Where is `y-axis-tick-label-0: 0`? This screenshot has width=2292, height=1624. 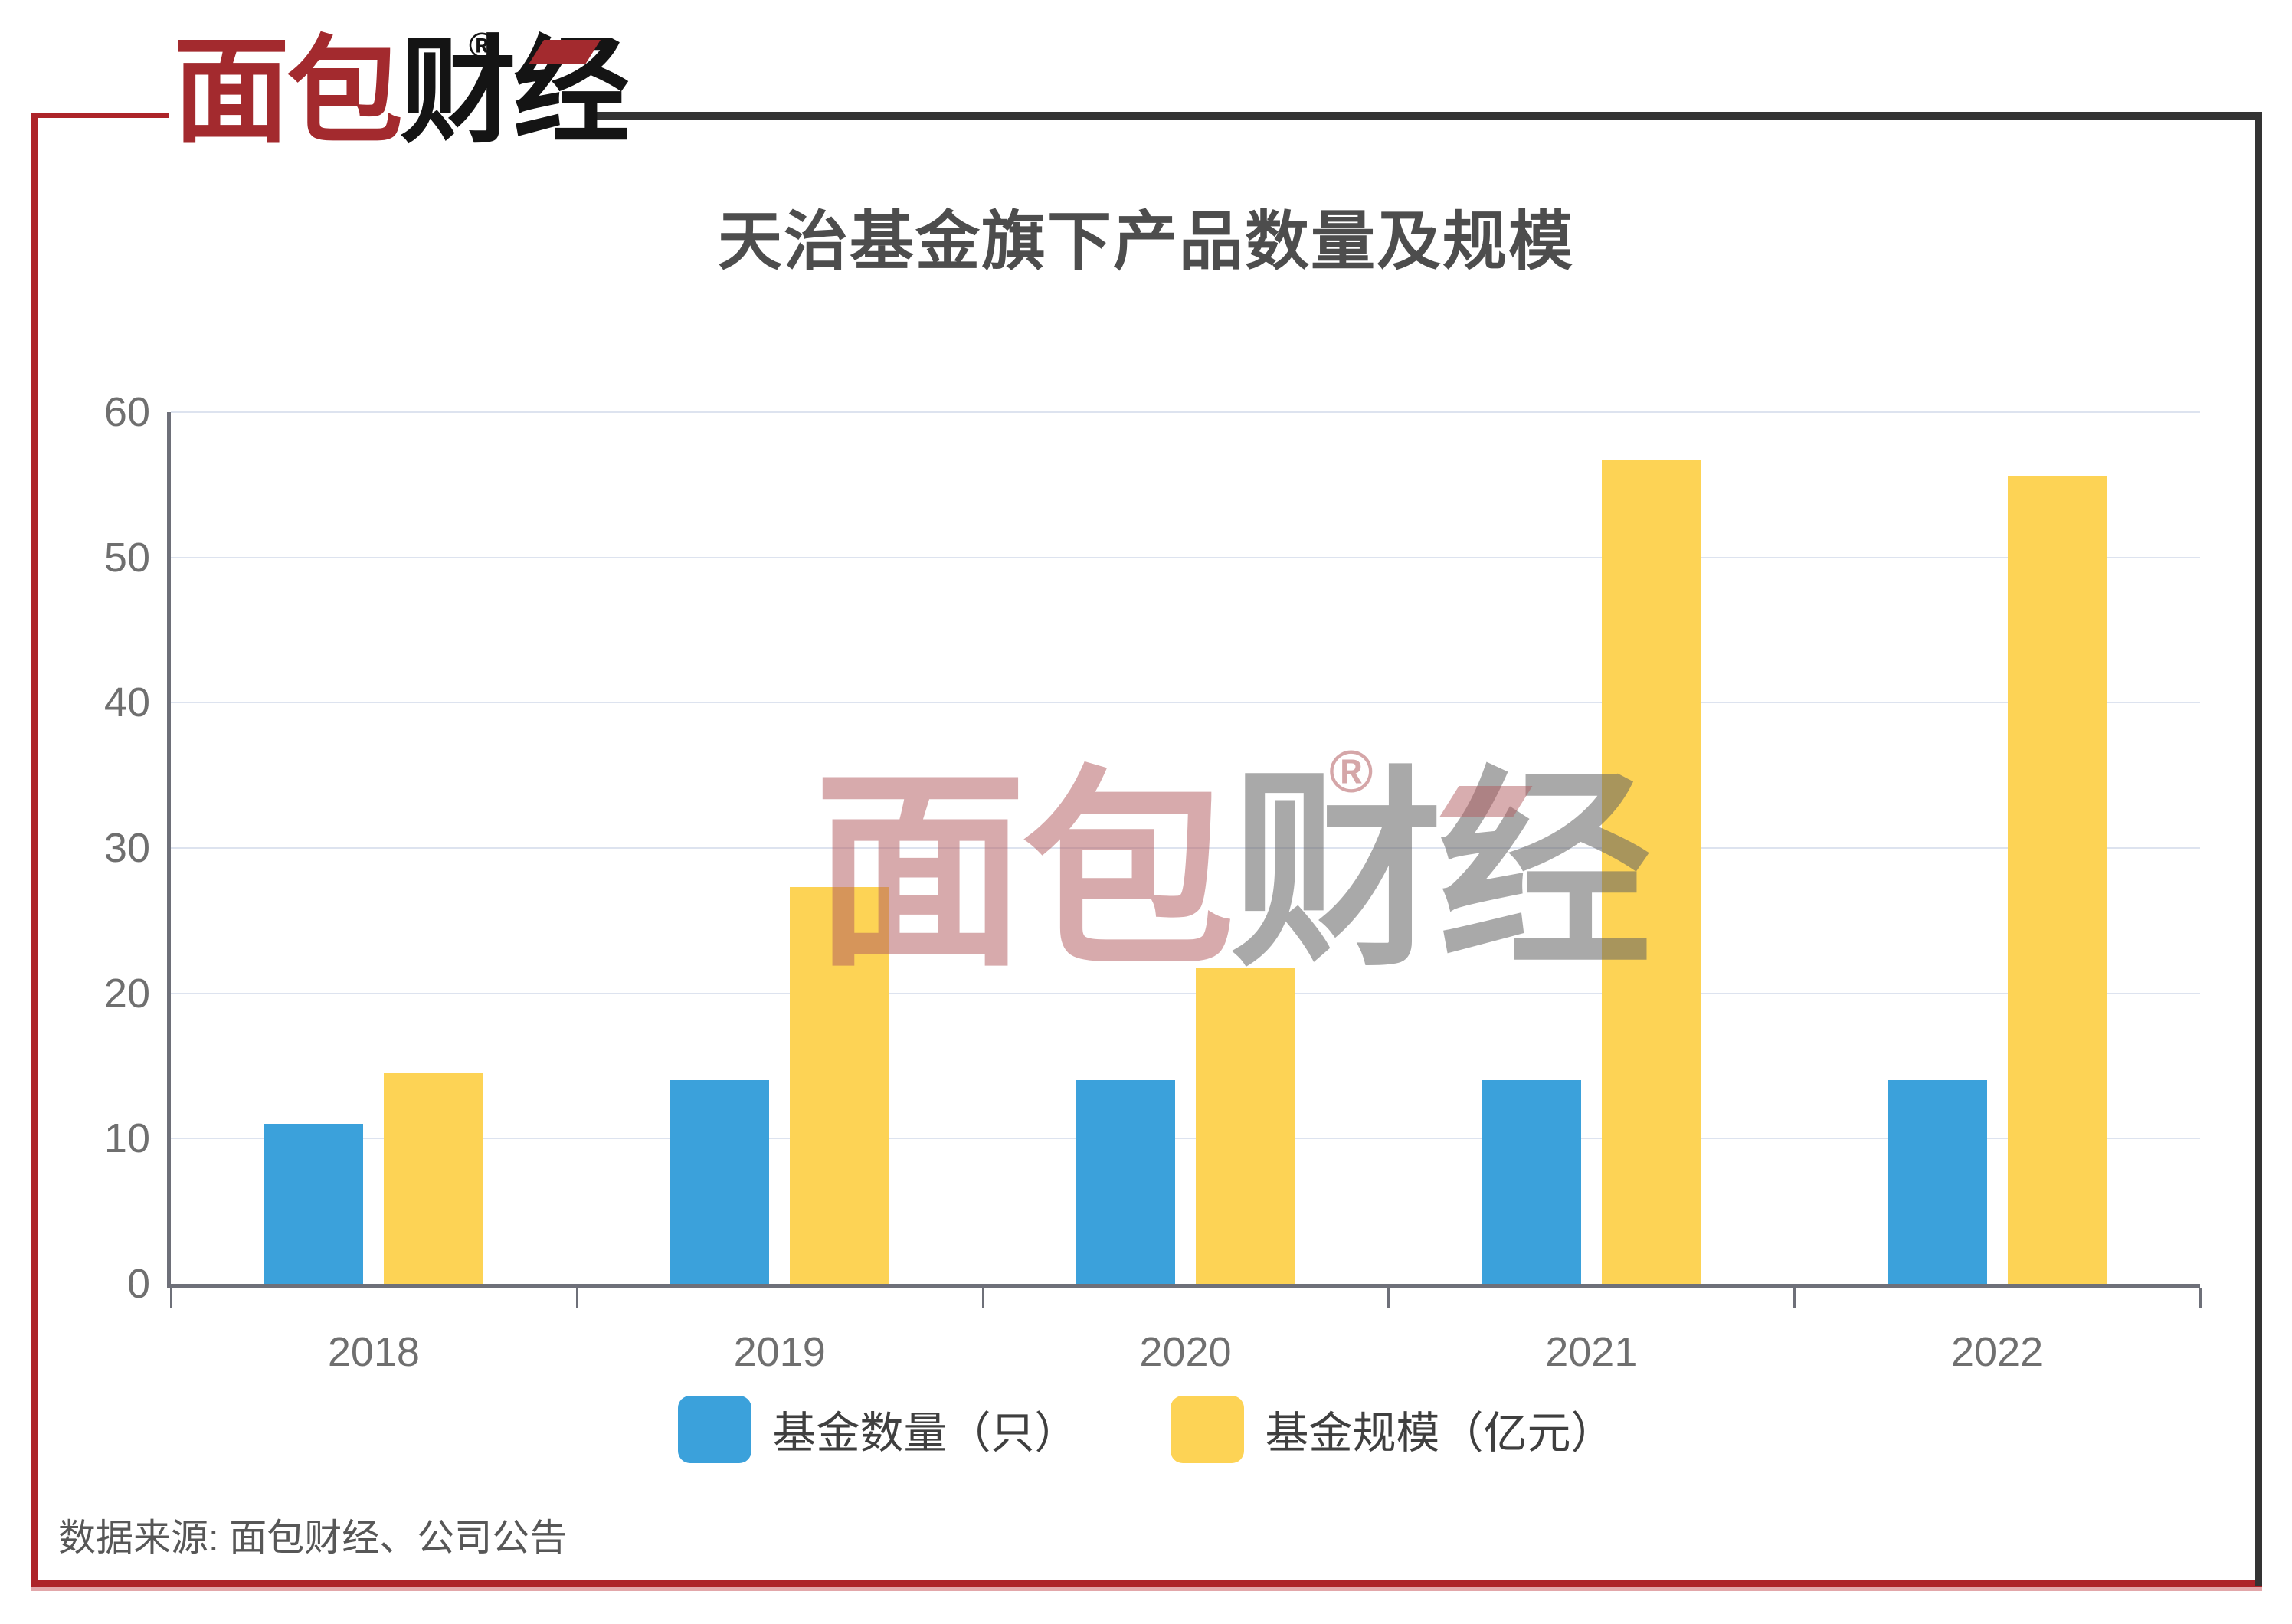 y-axis-tick-label-0: 0 is located at coordinates (138, 1284).